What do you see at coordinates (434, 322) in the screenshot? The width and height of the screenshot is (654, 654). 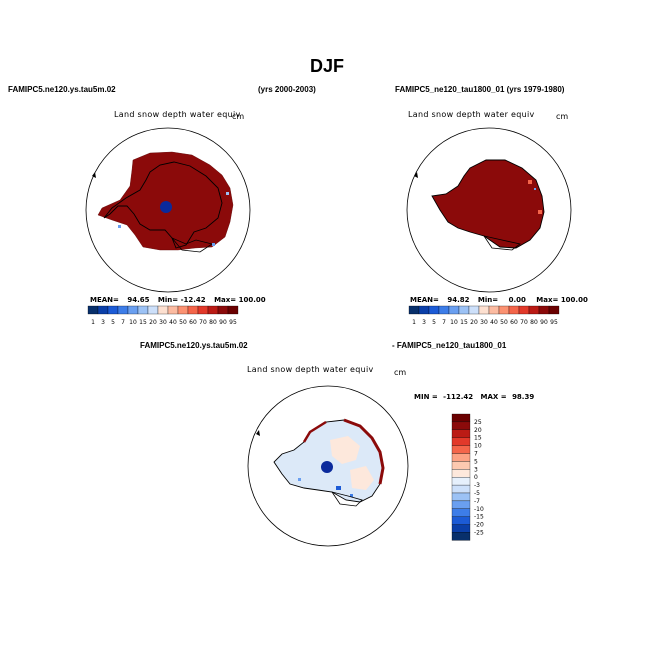 I see `panel2-colorbar-tick: 5` at bounding box center [434, 322].